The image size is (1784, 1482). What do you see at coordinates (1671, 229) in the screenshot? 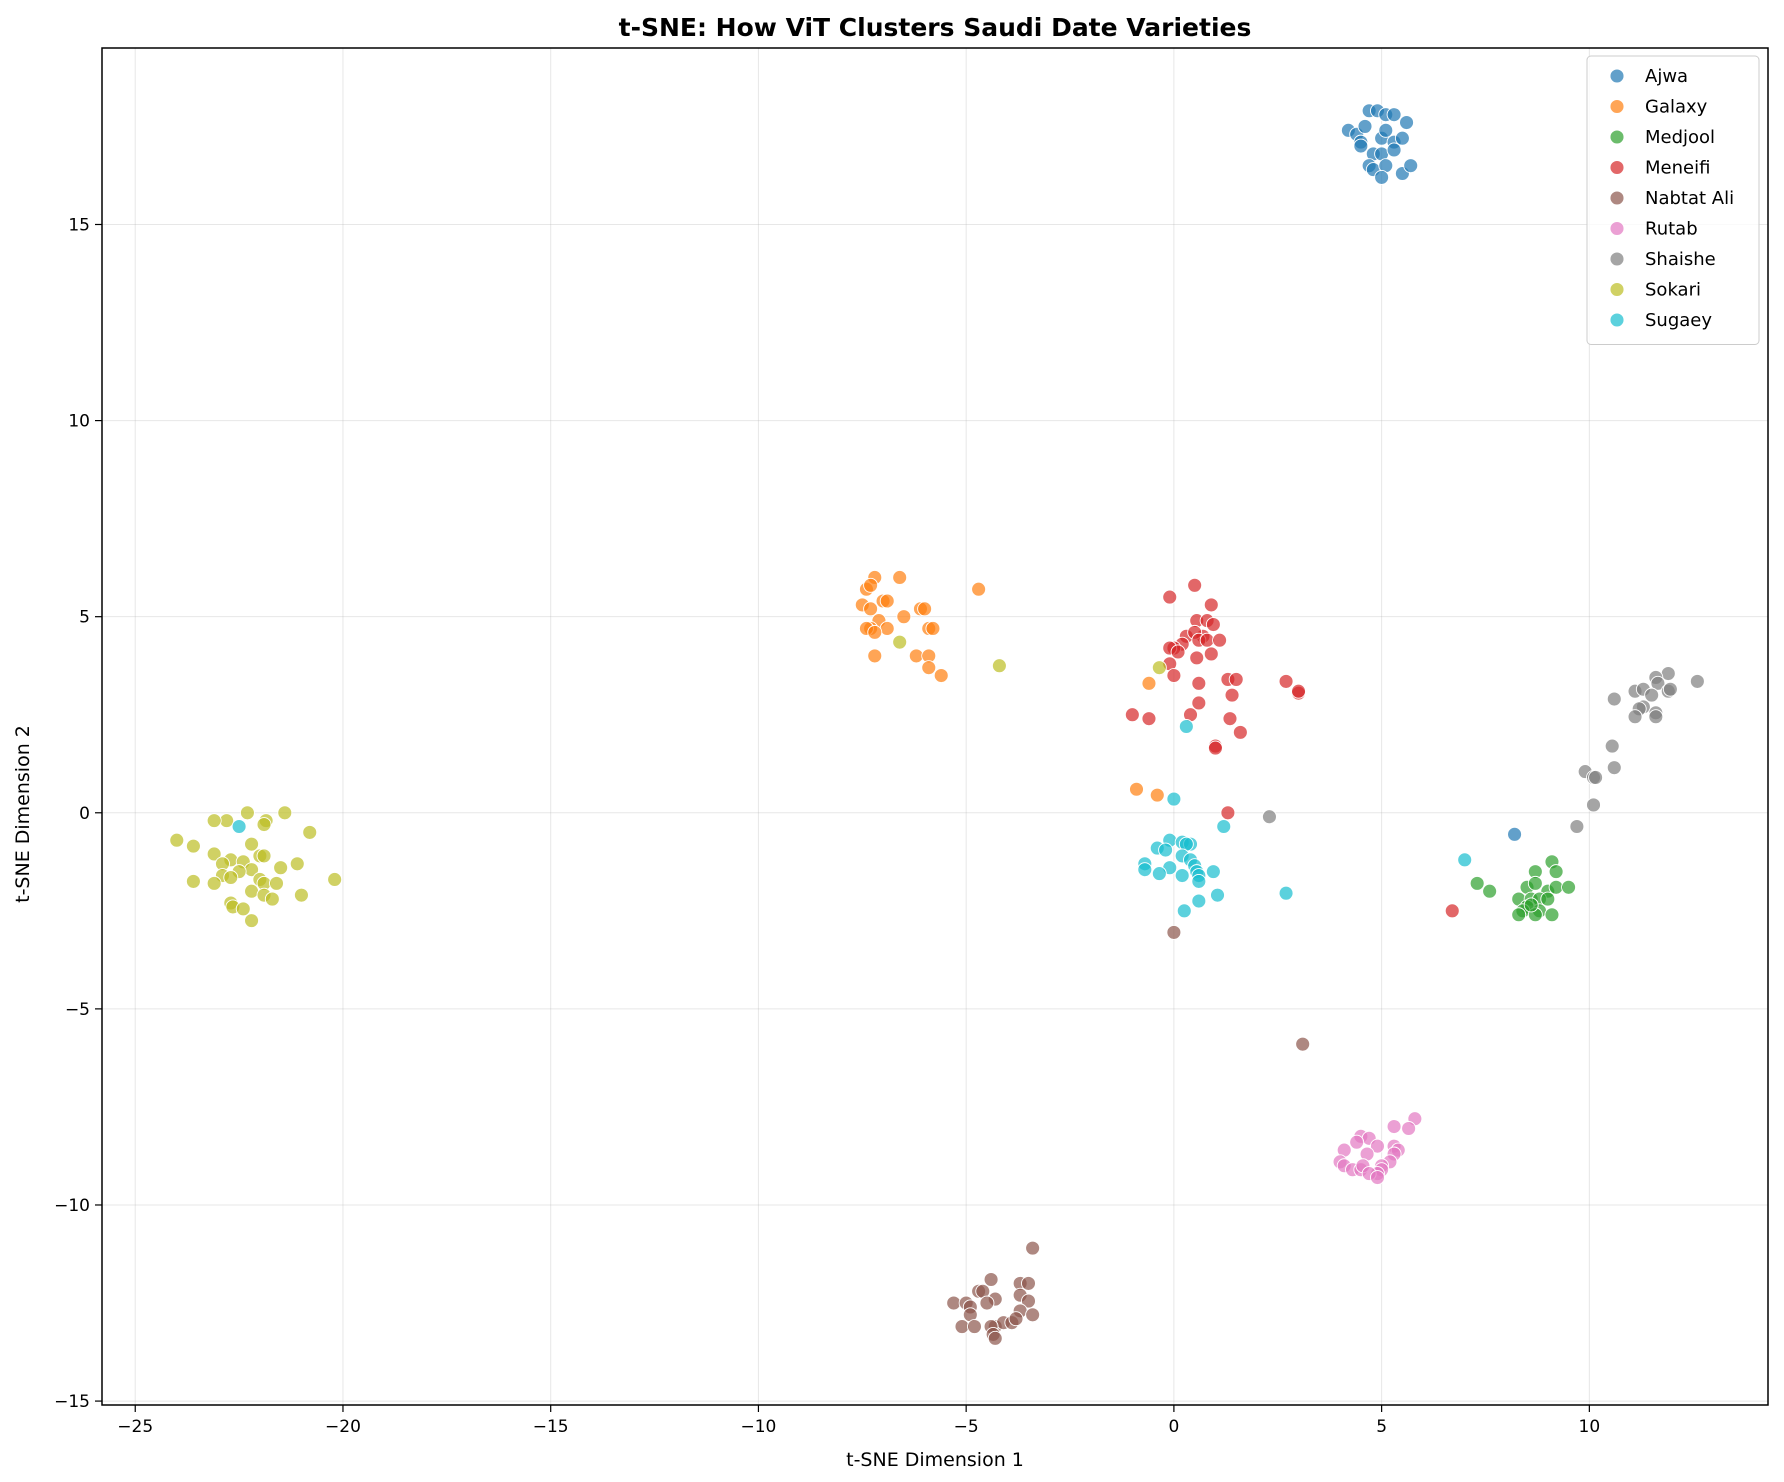
I see `legend-label-rutab: Rutab` at bounding box center [1671, 229].